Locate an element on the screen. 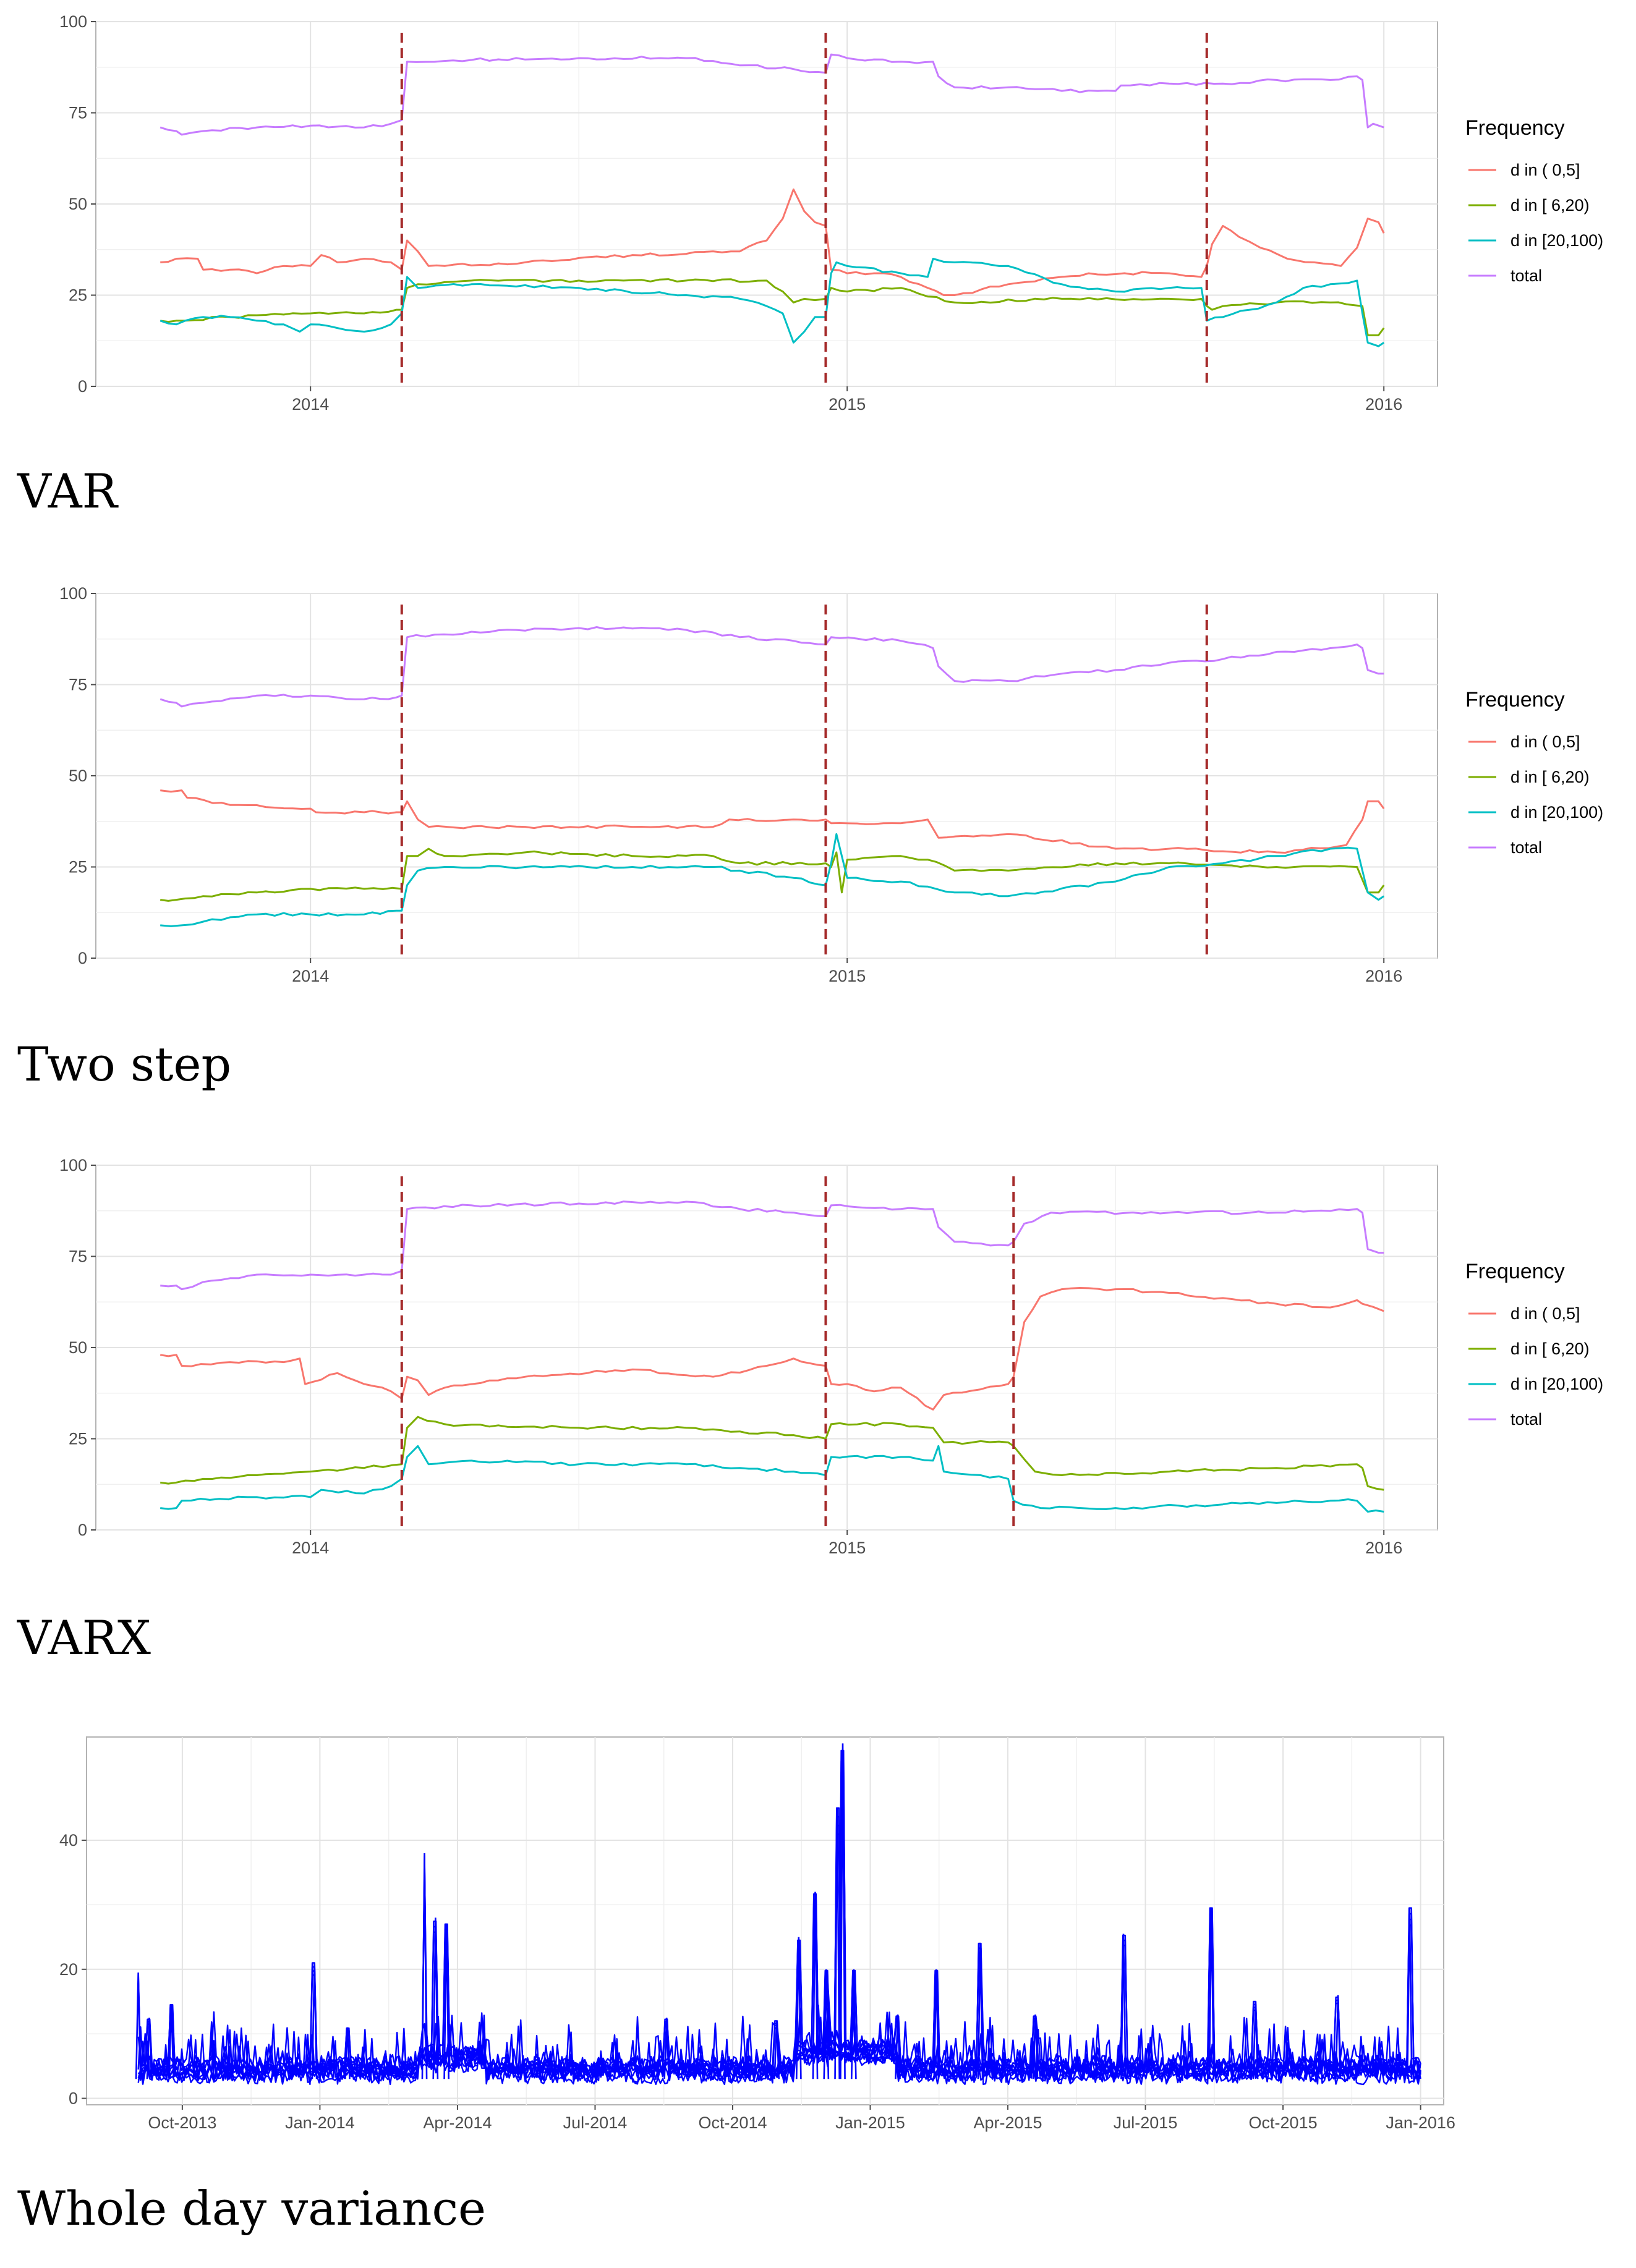 The width and height of the screenshot is (1636, 2268). x-tick-label: Jul-2014 is located at coordinates (596, 2122).